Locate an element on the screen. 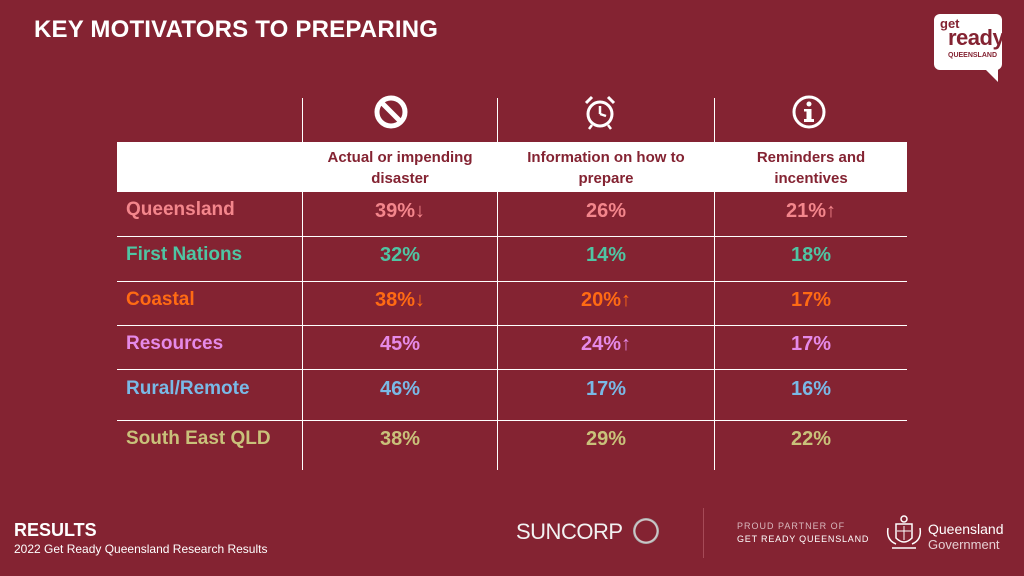 The image size is (1024, 576). cell-resources-reminders: 17% is located at coordinates (811, 344).